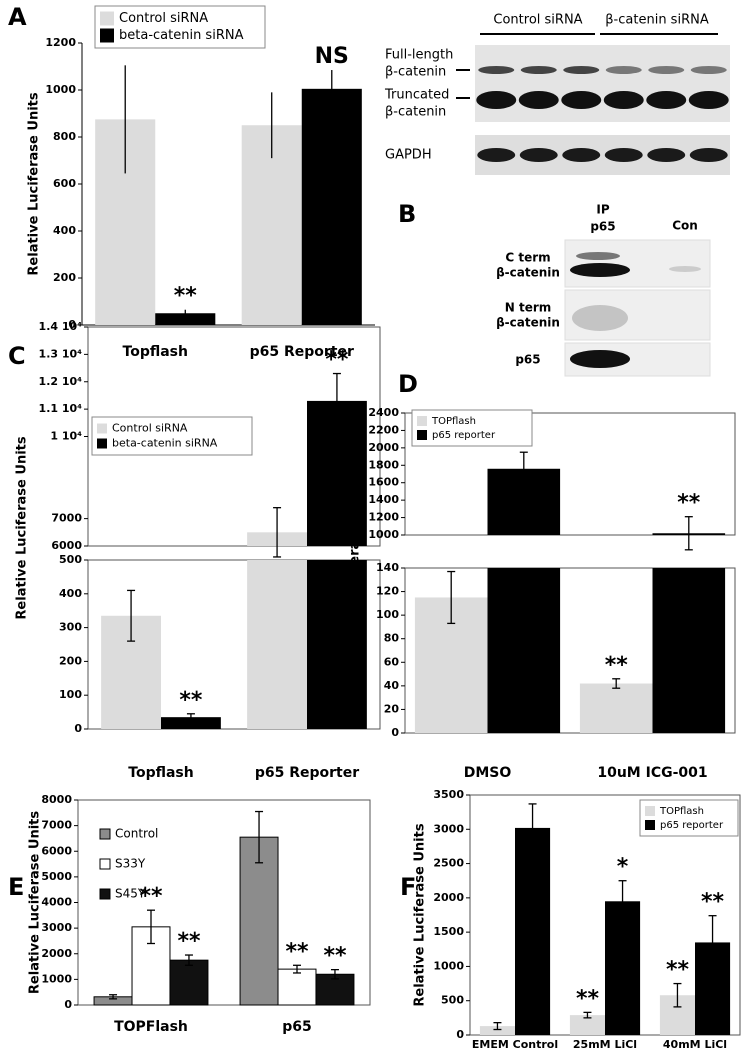 This screenshot has height=1050, width=756. Describe the element at coordinates (64, 136) in the screenshot. I see `y-tick-label: 800` at that location.